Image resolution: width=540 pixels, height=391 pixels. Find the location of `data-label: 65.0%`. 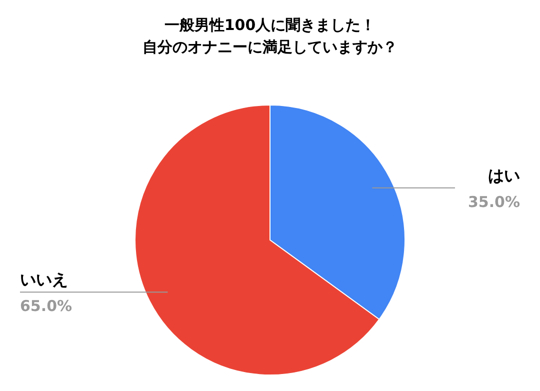

data-label: 65.0% is located at coordinates (46, 306).